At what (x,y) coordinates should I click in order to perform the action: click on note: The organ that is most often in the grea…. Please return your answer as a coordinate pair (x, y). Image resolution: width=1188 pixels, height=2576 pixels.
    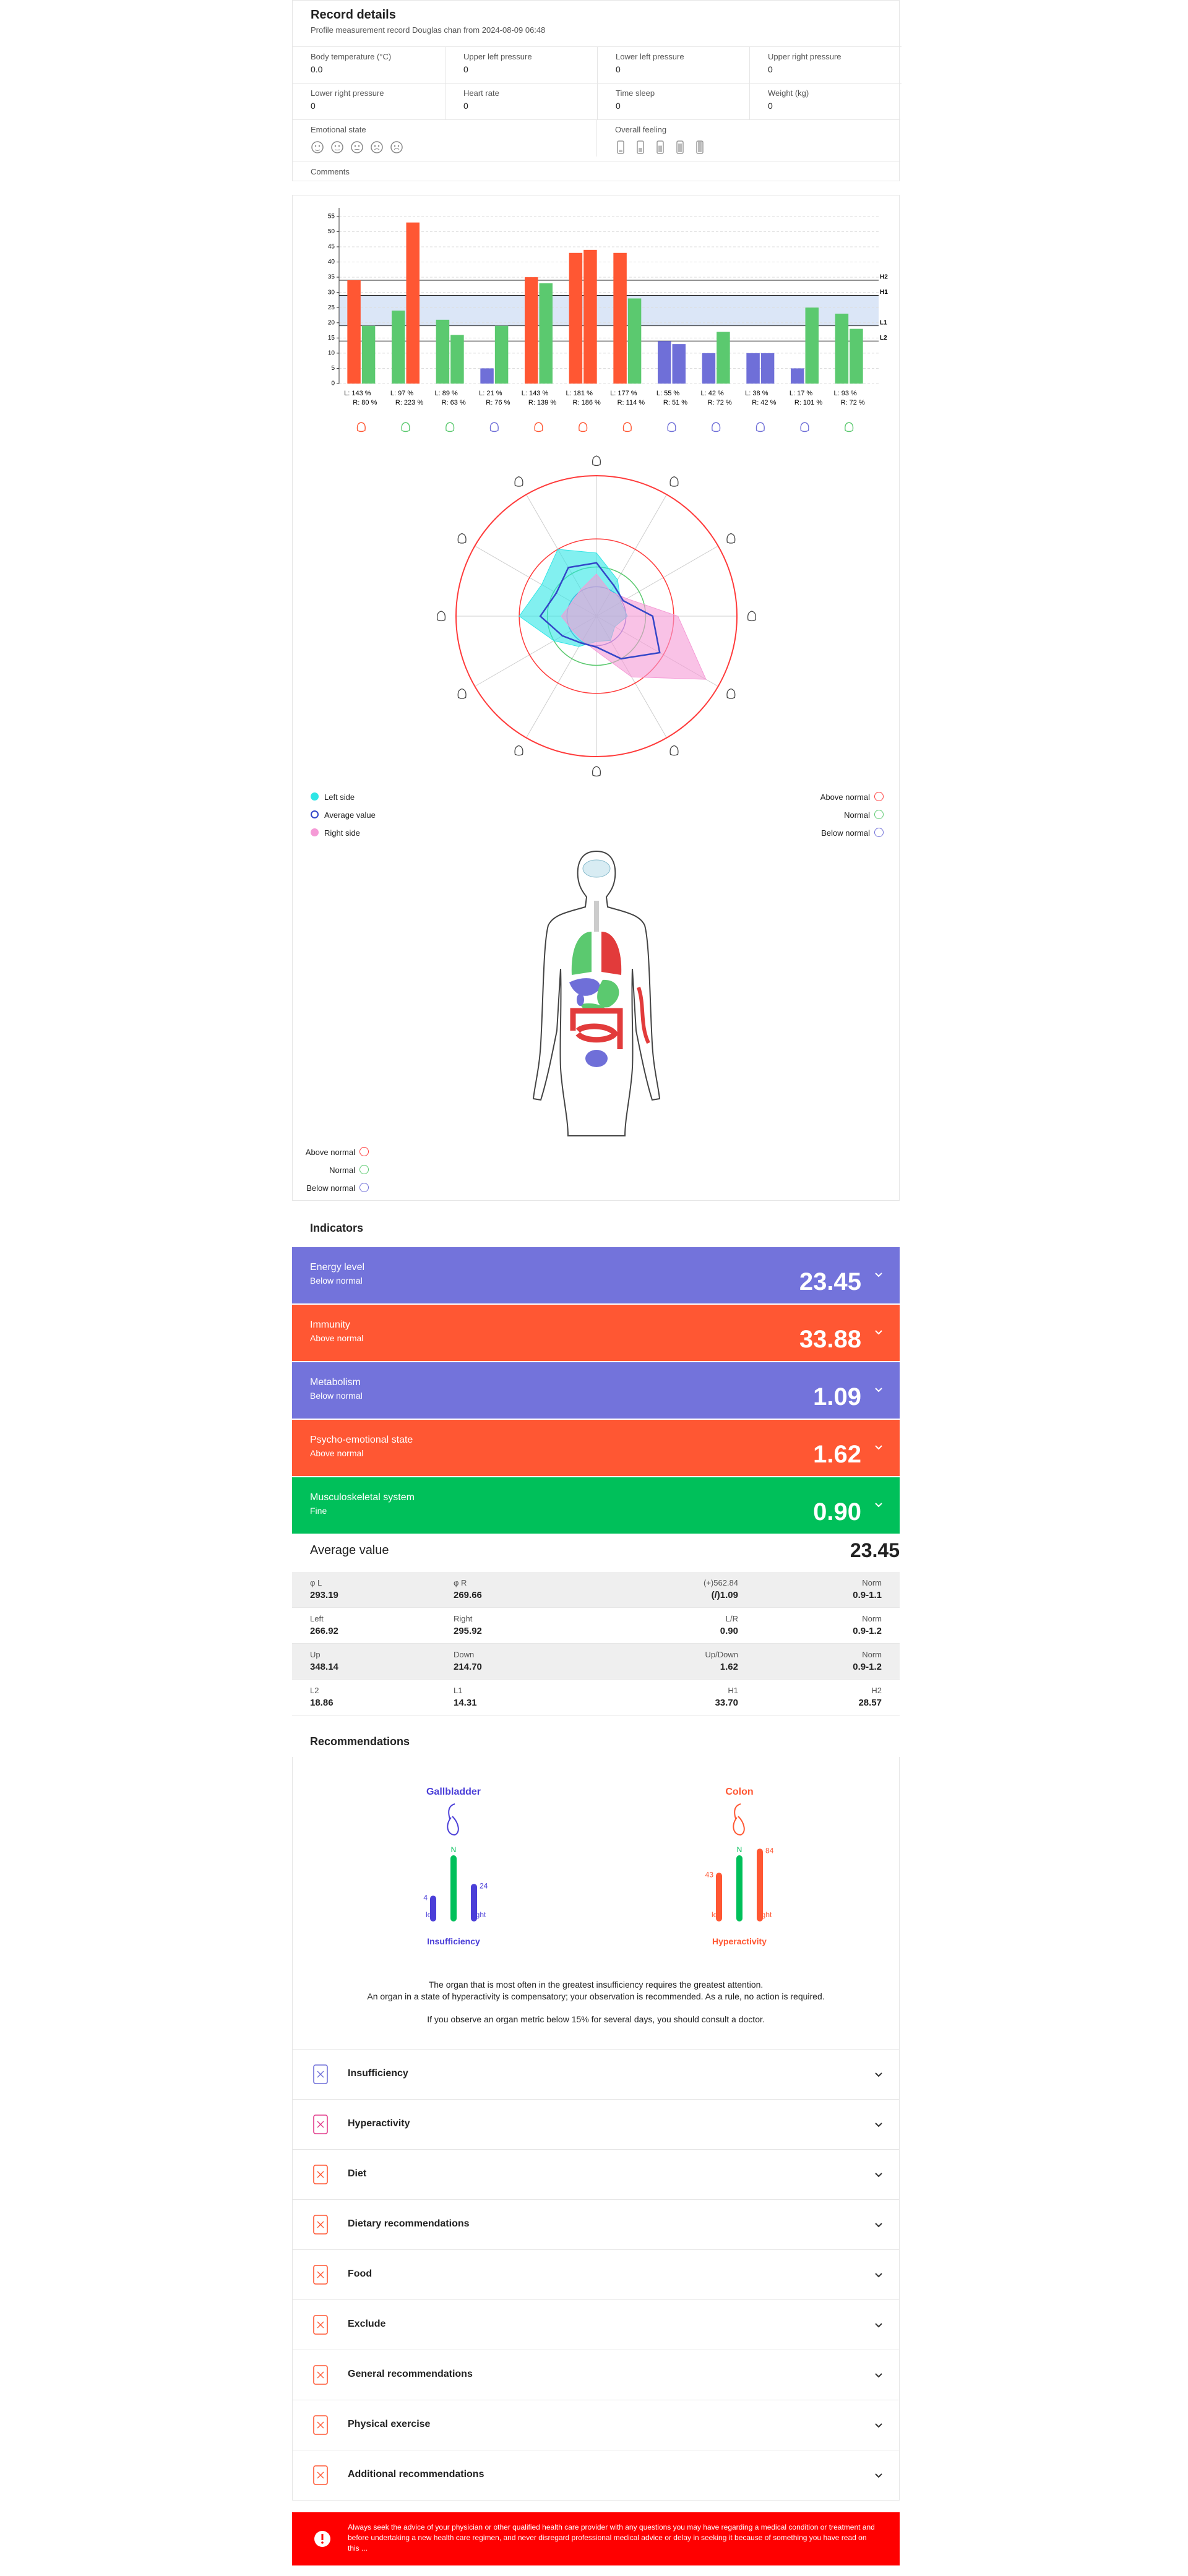
    Looking at the image, I should click on (596, 1985).